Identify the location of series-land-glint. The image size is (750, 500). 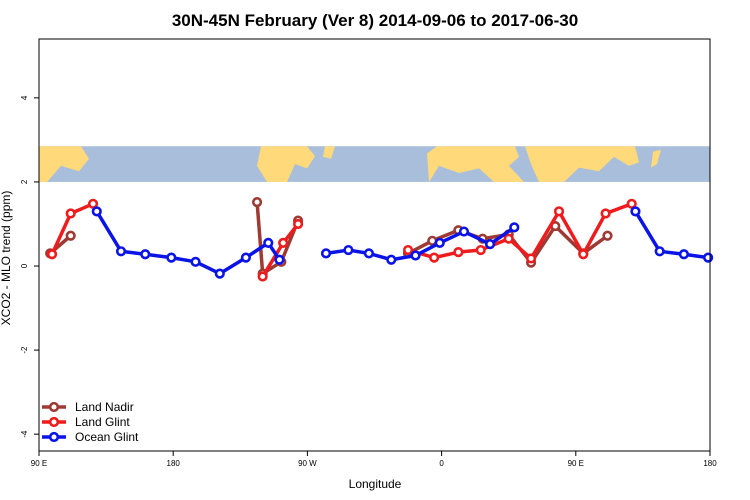
(341, 240).